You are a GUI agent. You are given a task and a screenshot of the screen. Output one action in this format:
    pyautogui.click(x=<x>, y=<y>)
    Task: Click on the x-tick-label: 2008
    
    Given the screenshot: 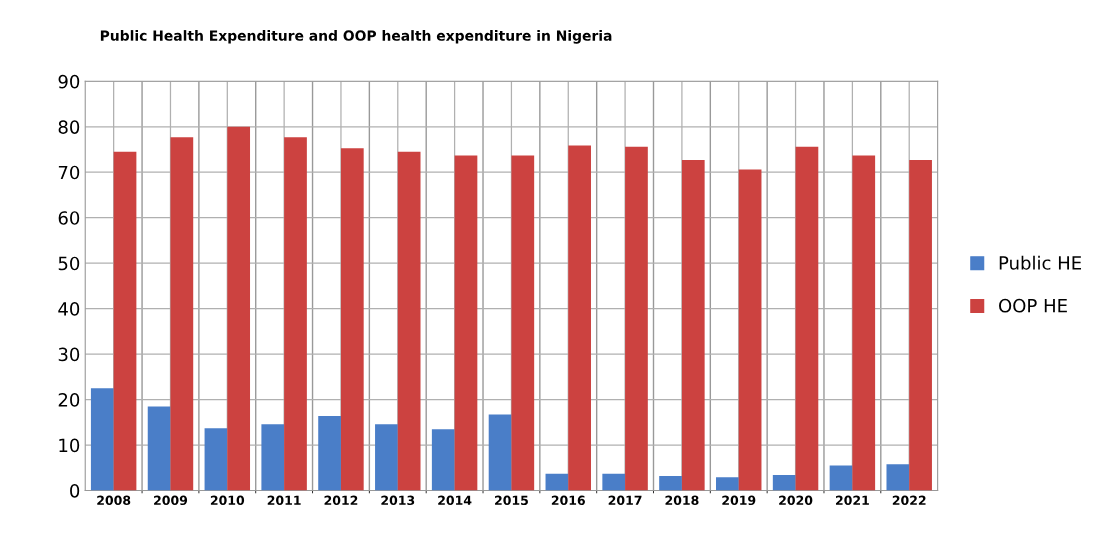 What is the action you would take?
    pyautogui.click(x=114, y=500)
    